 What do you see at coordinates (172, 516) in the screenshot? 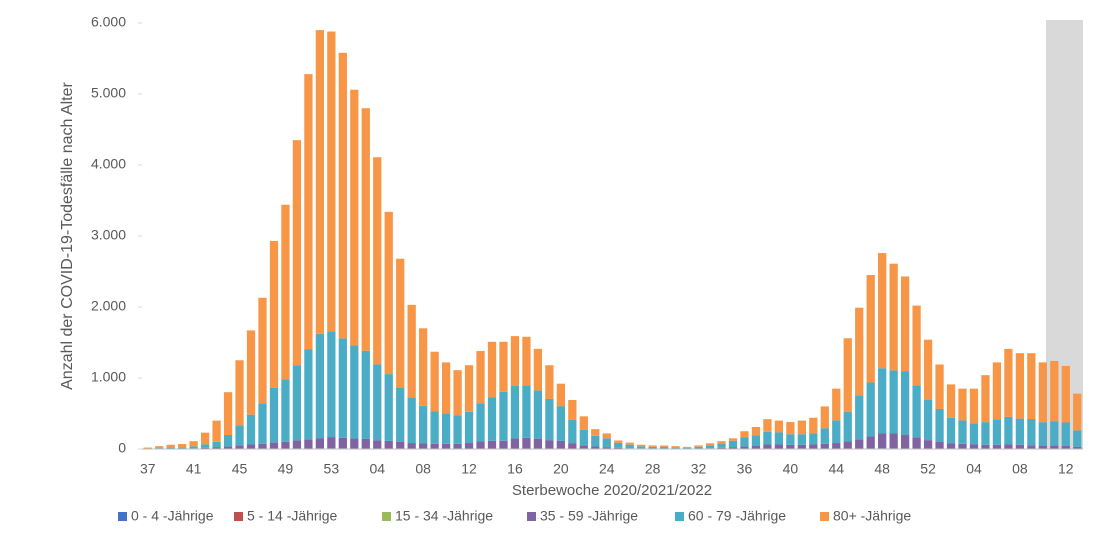
I see `legend-label: 0 - 4 -Jährige` at bounding box center [172, 516].